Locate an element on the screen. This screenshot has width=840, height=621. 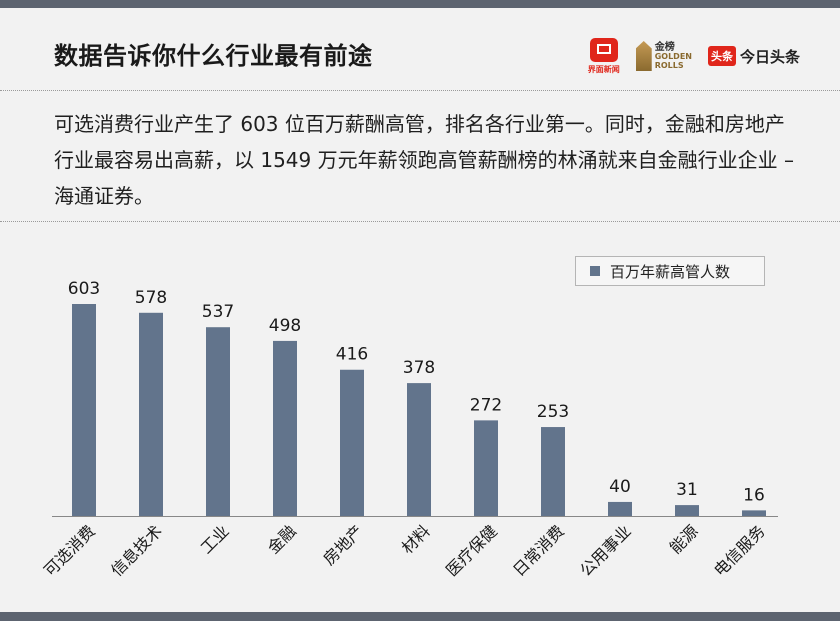
jiemian-logo: 界面新闻 is located at coordinates (603, 56).